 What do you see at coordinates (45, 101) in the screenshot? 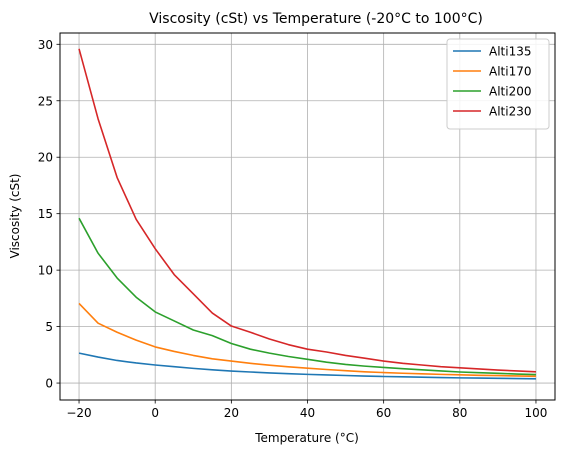
I see `y-tick-label: 25` at bounding box center [45, 101].